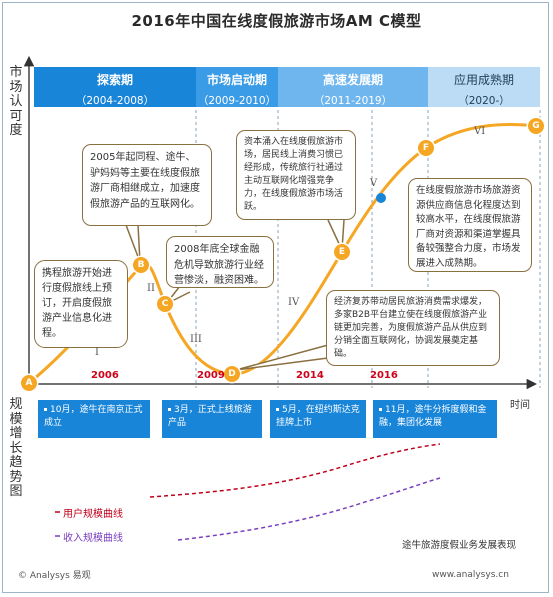 The width and height of the screenshot is (553, 597). I want to click on point-b: B, so click(141, 265).